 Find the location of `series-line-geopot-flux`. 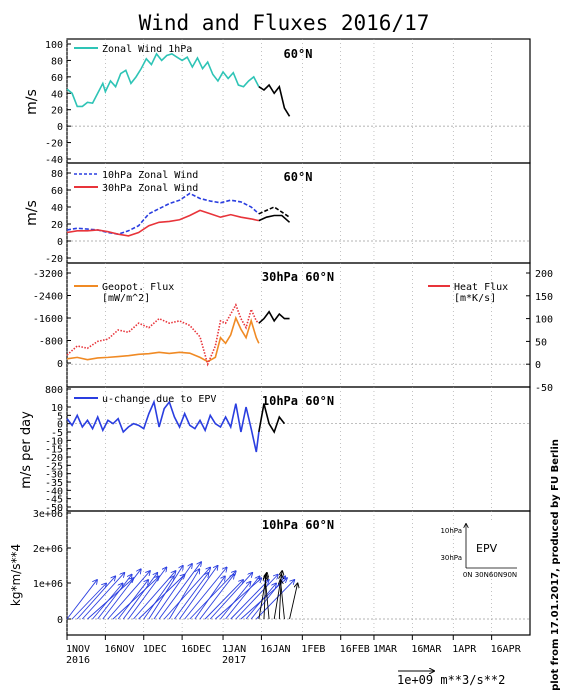

series-line-geopot-flux is located at coordinates (163, 339).